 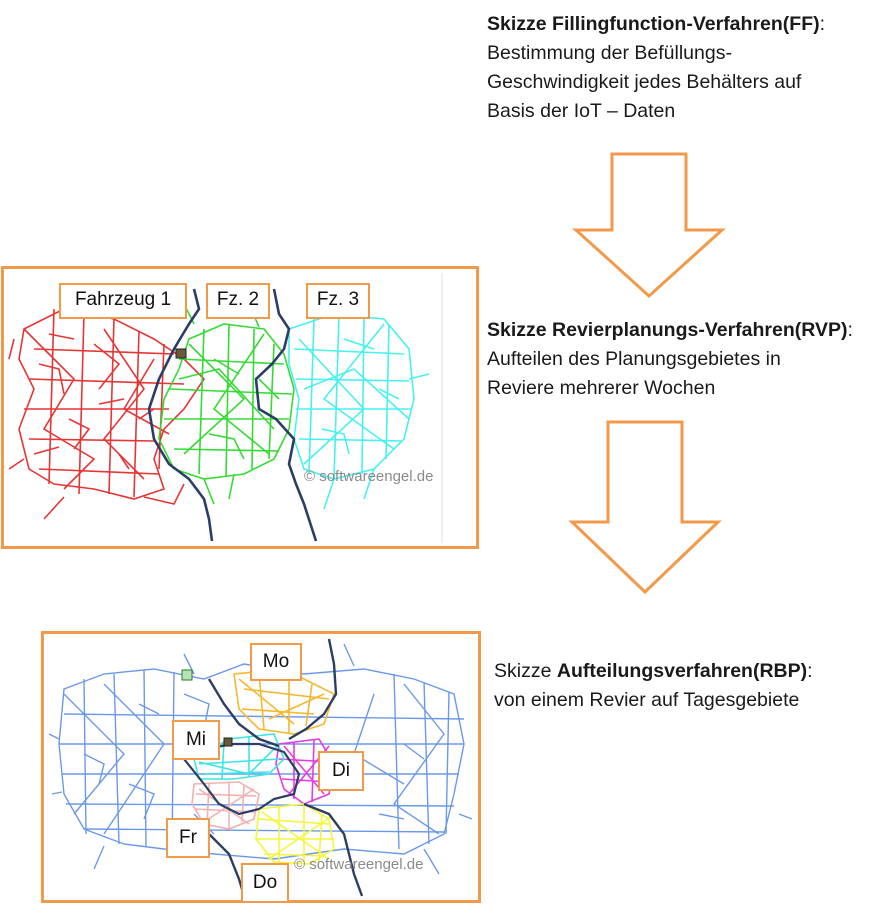 I want to click on label-mo: Mo, so click(x=276, y=662).